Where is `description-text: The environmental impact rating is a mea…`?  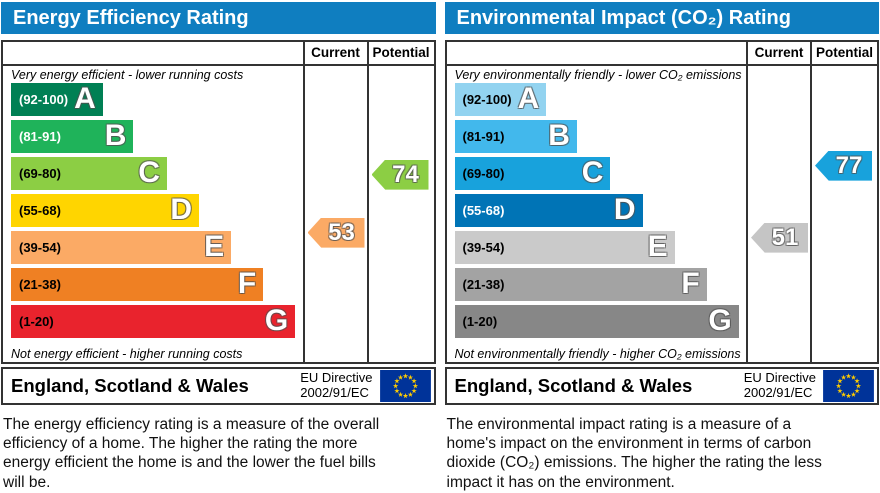
description-text: The environmental impact rating is a mea… is located at coordinates (634, 453).